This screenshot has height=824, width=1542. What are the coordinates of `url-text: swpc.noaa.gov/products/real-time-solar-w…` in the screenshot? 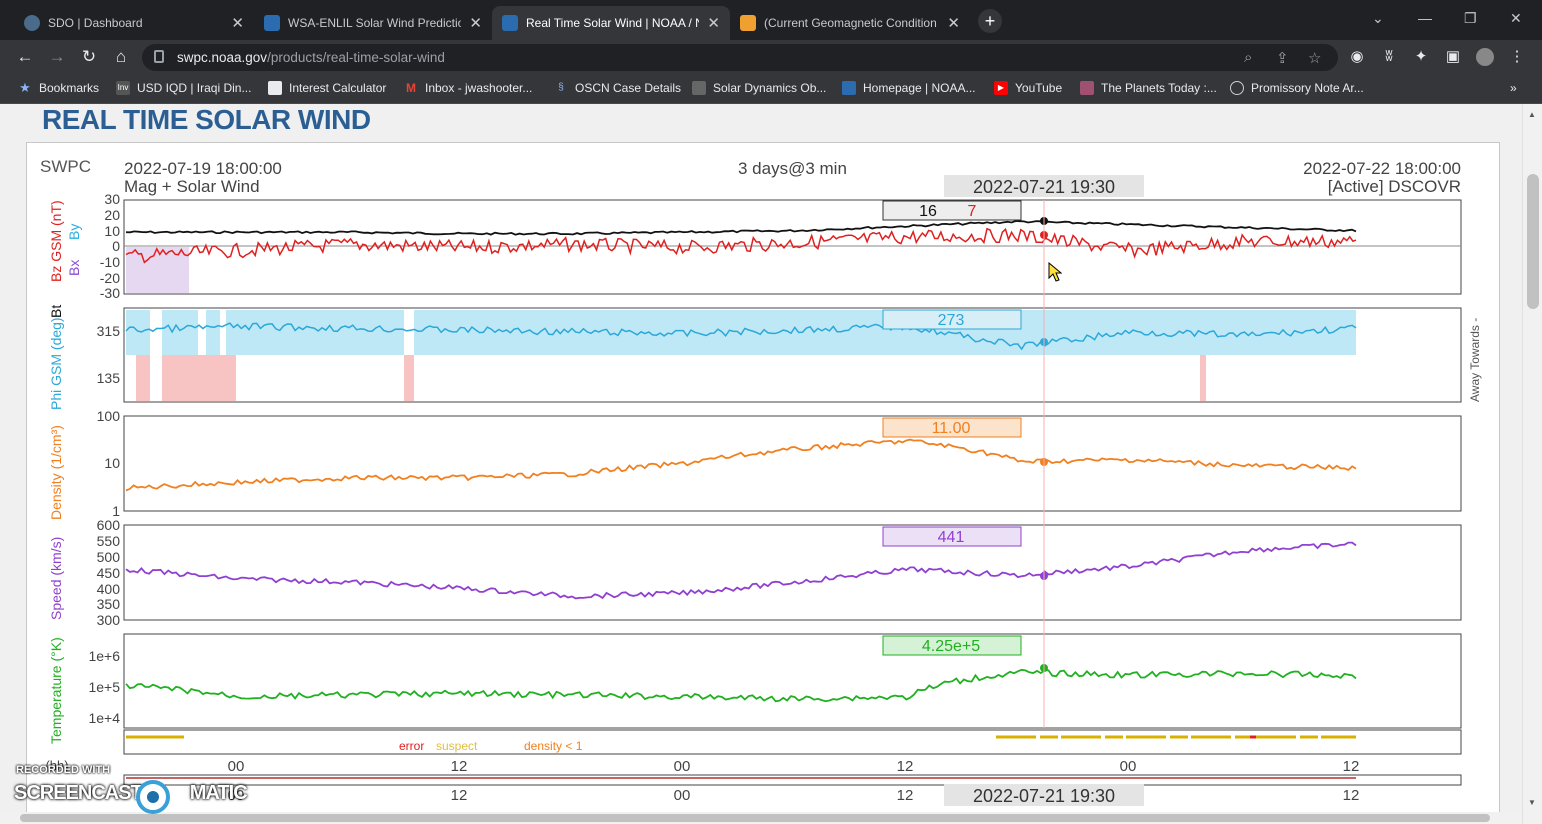 It's located at (311, 57).